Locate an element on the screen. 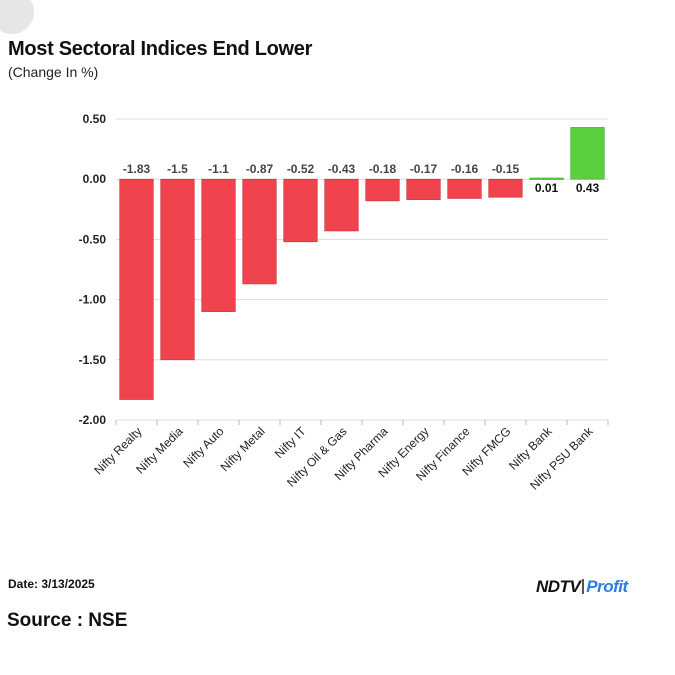 Image resolution: width=675 pixels, height=675 pixels. data-label: -1.83 is located at coordinates (137, 169).